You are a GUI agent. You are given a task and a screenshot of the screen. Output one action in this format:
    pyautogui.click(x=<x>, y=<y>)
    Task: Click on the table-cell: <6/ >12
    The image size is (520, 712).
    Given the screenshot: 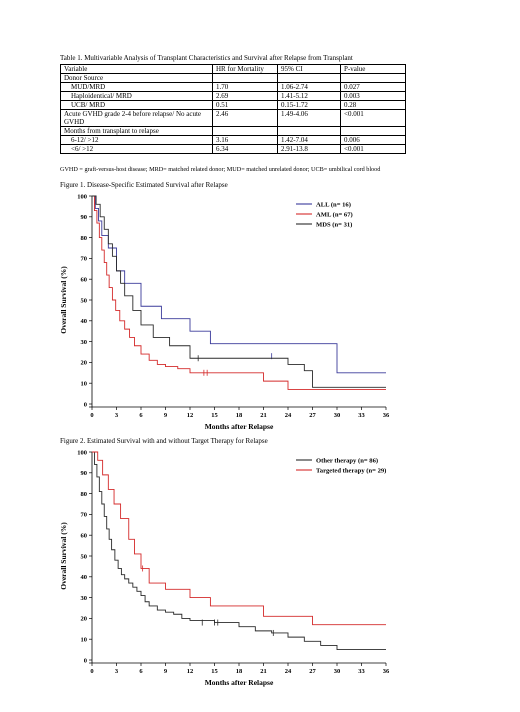 What is the action you would take?
    pyautogui.click(x=136, y=149)
    